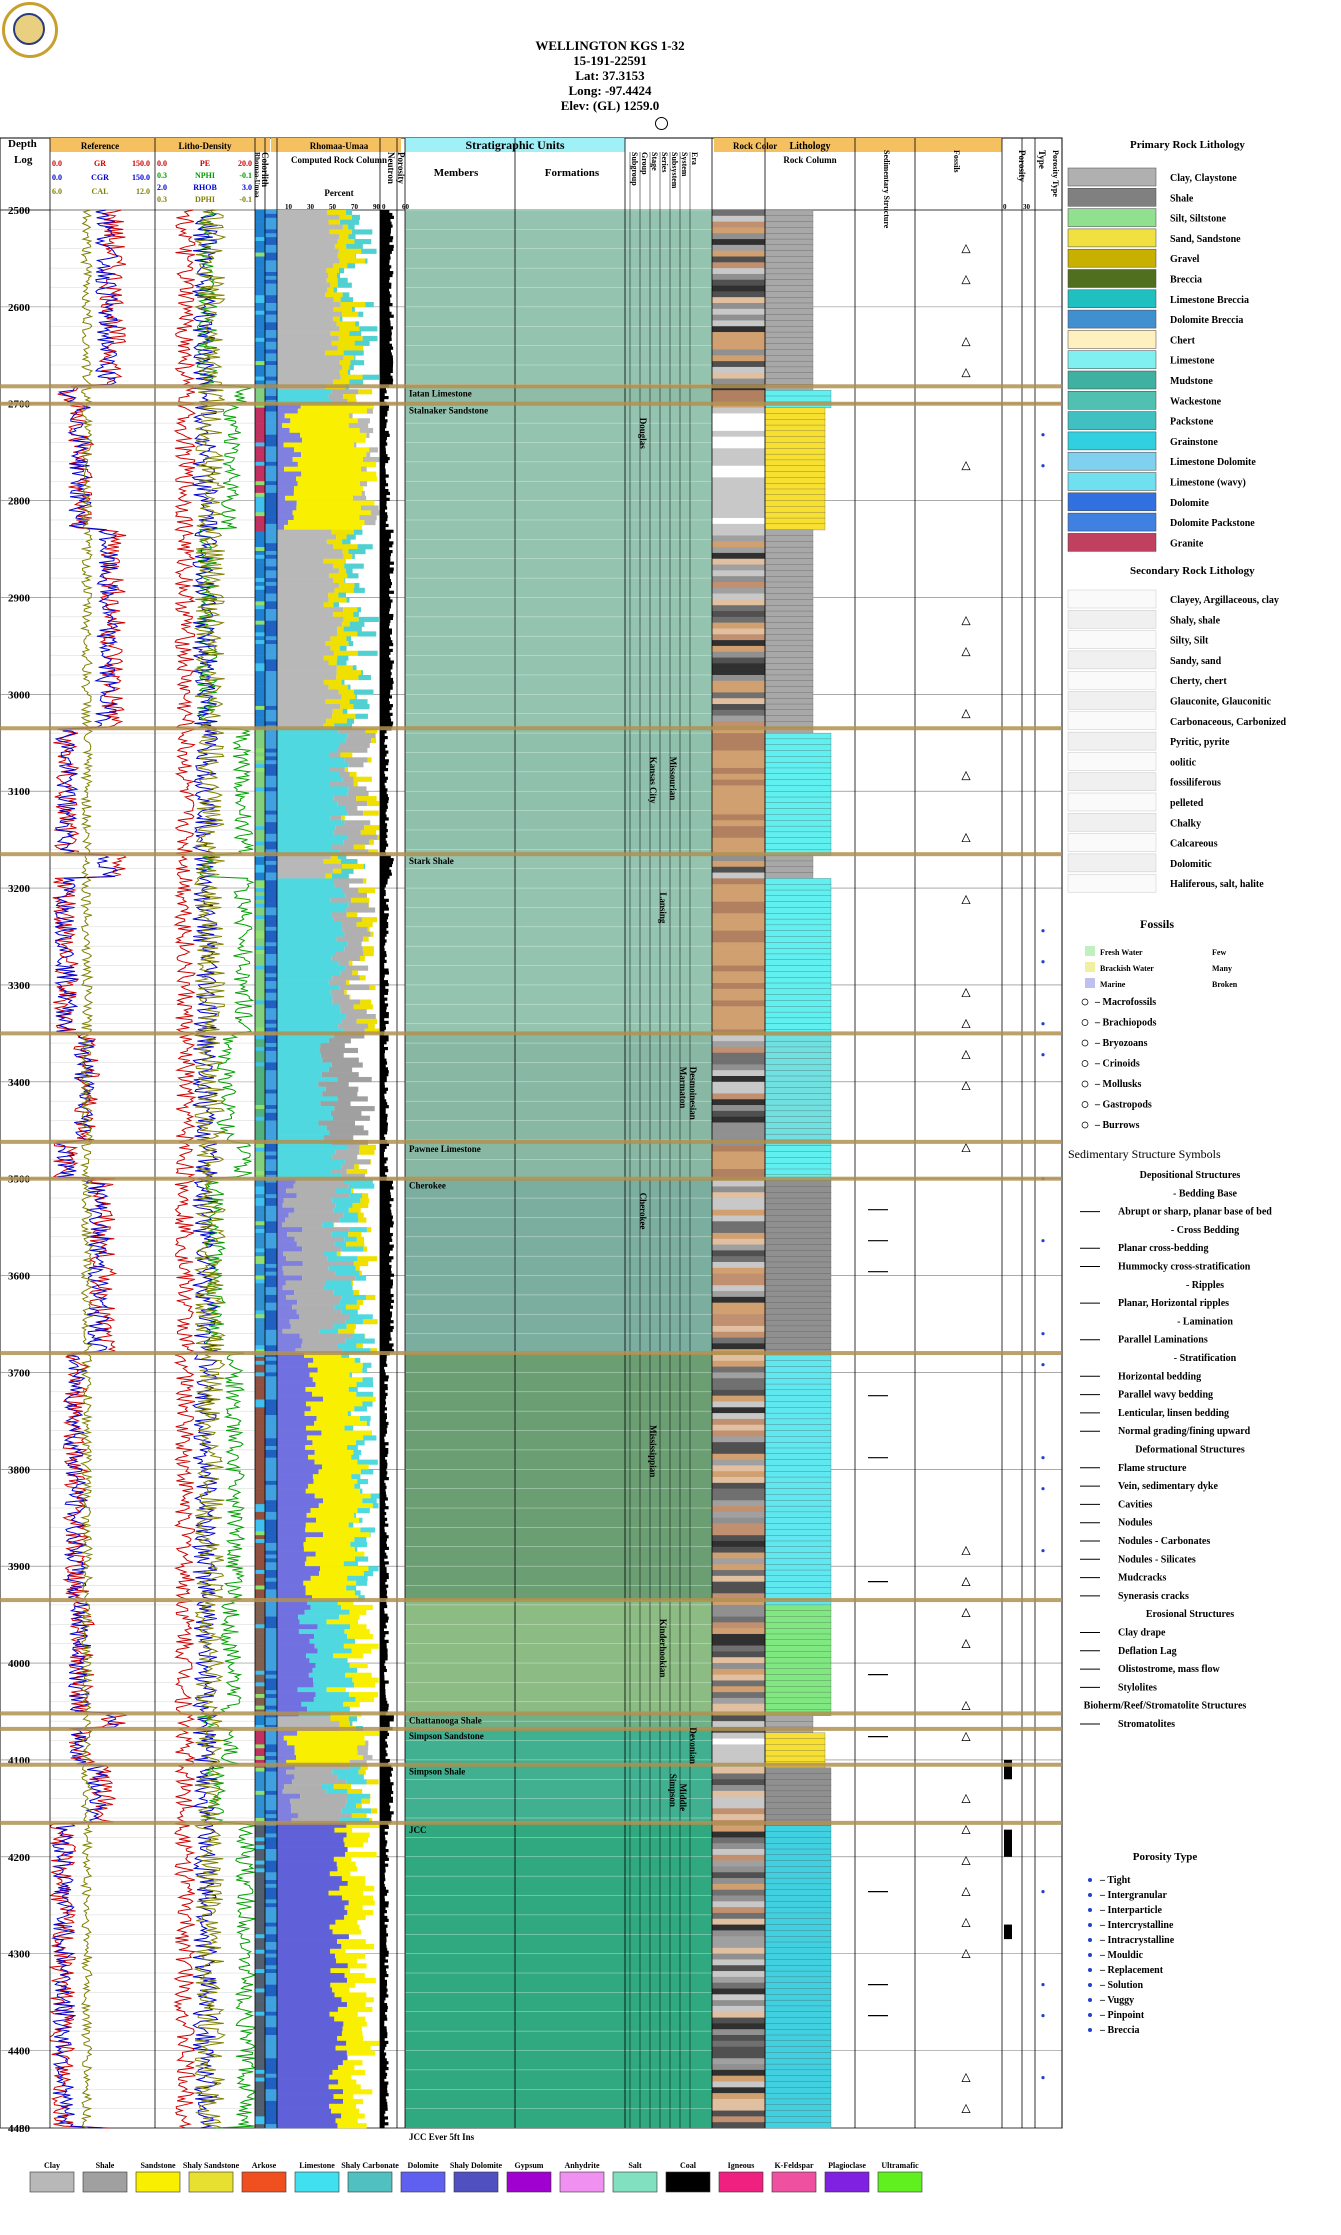  What do you see at coordinates (19, 308) in the screenshot?
I see `depth-tick-label: 2600` at bounding box center [19, 308].